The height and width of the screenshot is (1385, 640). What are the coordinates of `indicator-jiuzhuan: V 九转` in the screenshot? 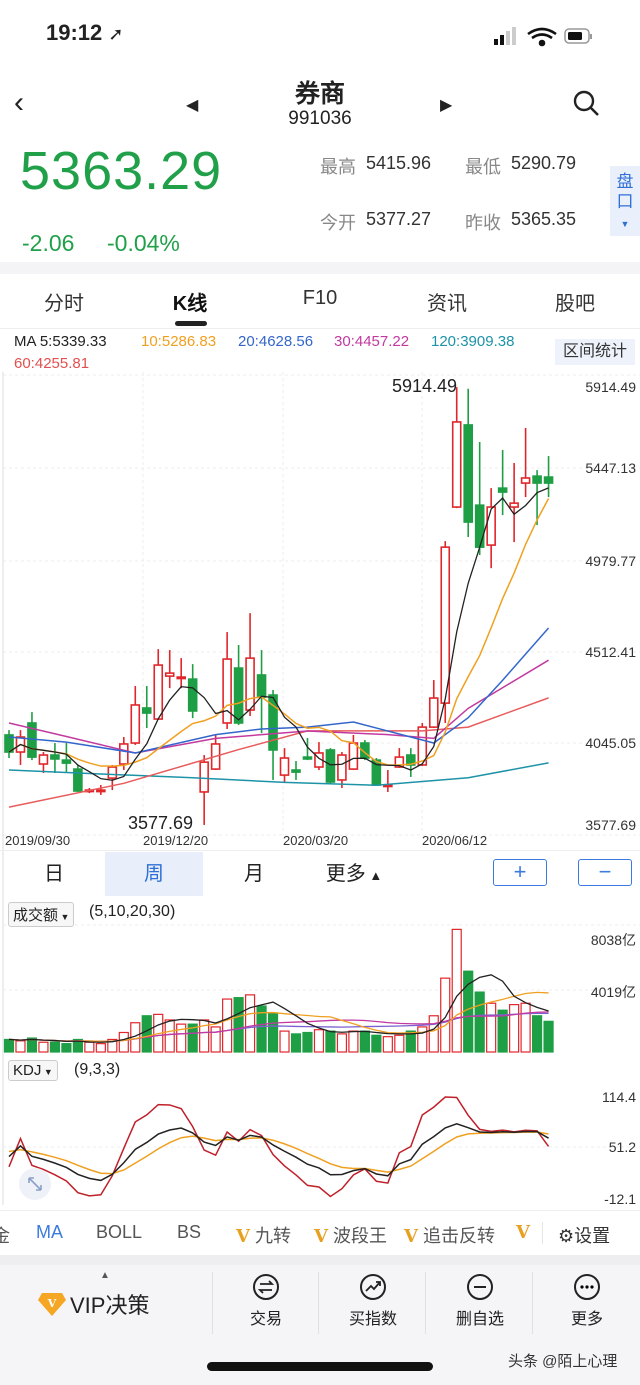 It's located at (263, 1235).